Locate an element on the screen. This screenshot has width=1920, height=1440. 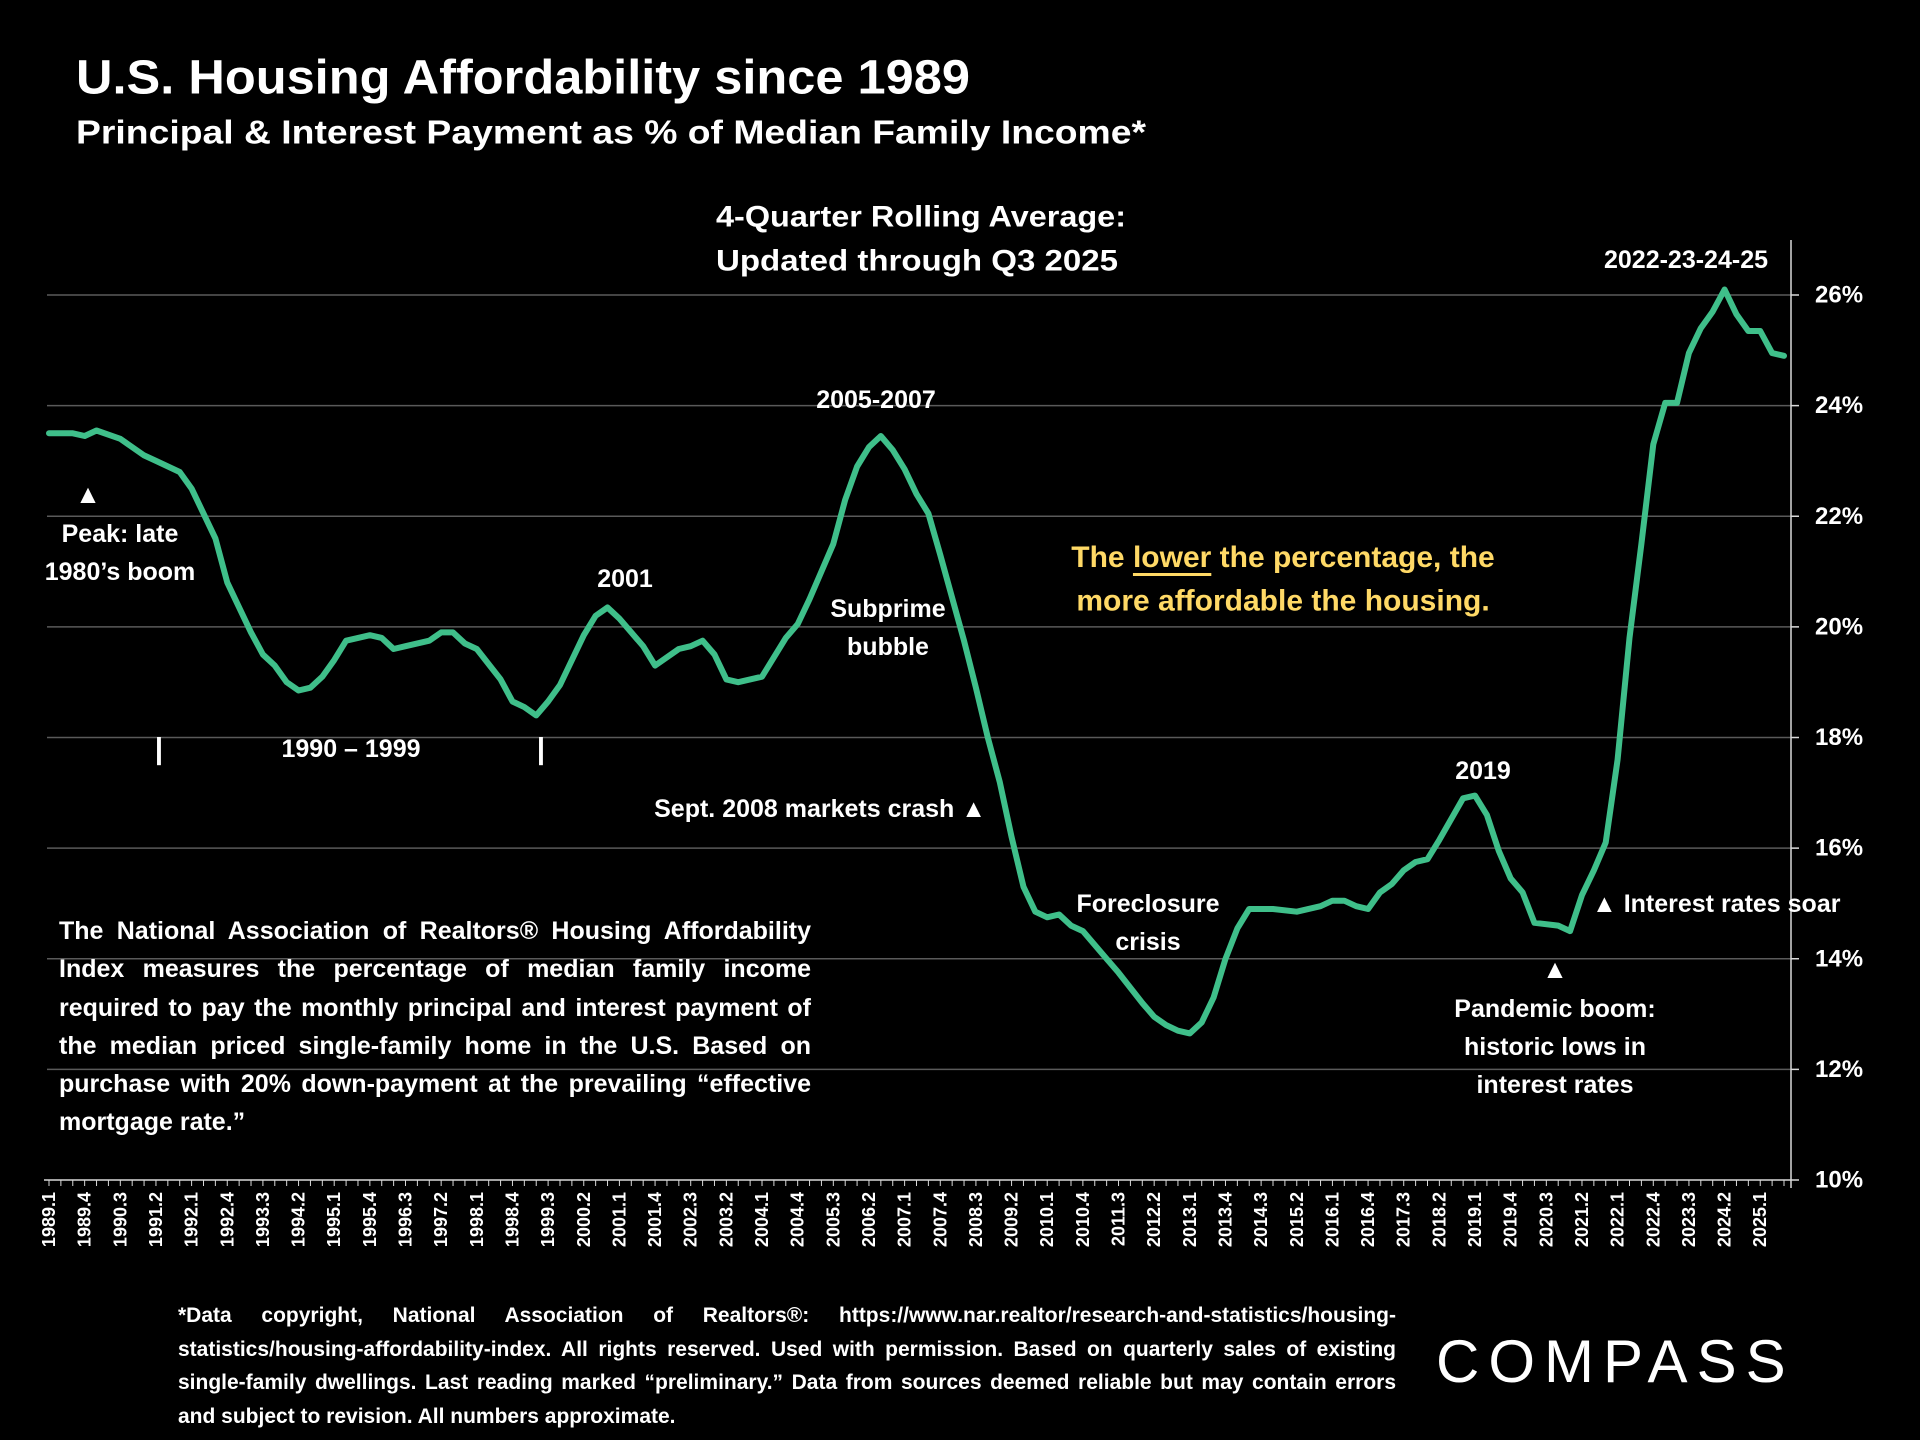
x-tick-label: 2019.4 is located at coordinates (1511, 1219).